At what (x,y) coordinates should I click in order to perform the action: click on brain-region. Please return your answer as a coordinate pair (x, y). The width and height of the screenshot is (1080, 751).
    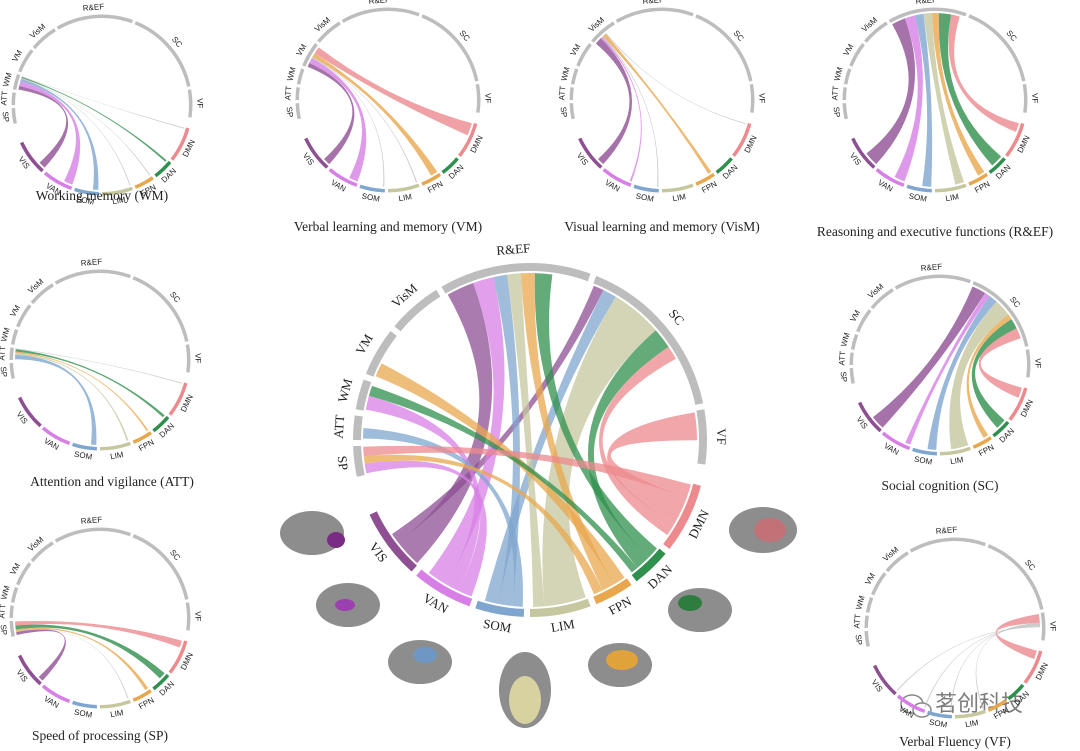
    Looking at the image, I should click on (345, 605).